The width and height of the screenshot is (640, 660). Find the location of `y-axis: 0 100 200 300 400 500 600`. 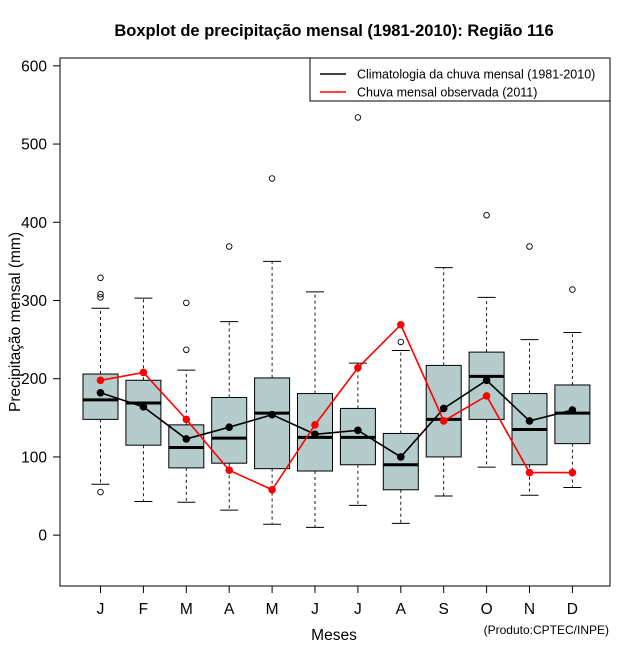

y-axis: 0 100 200 300 400 500 600 is located at coordinates (40, 301).